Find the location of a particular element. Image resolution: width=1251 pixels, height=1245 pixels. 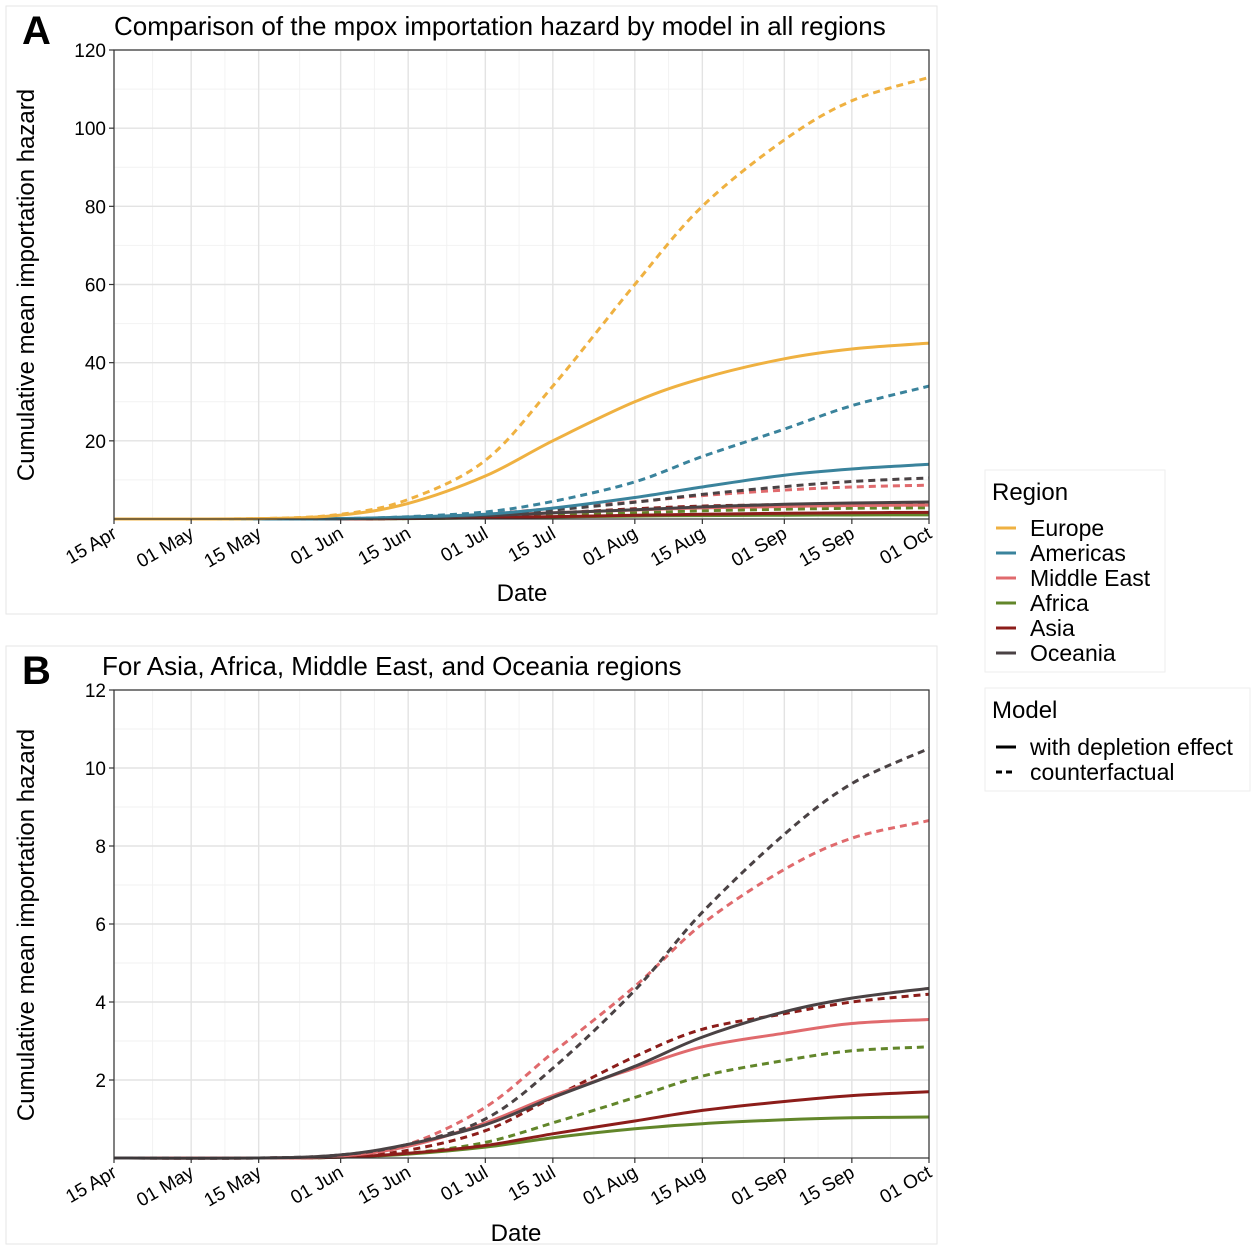

y-tick-label: 4 is located at coordinates (100, 1003).